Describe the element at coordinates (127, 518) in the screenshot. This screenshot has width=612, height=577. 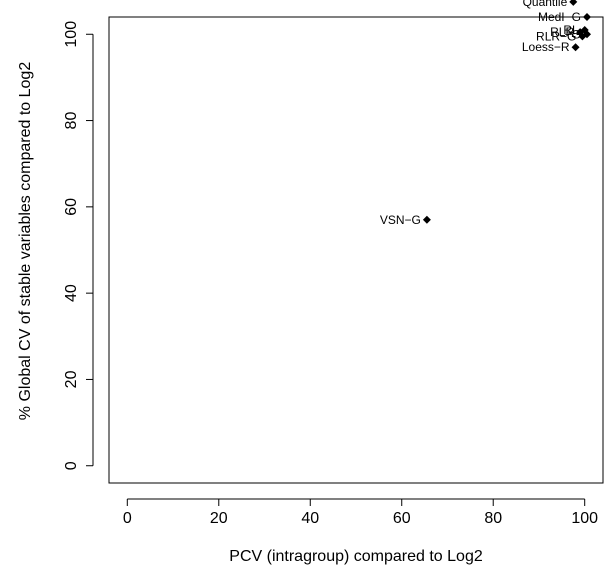
I see `x-tick-label: 0` at that location.